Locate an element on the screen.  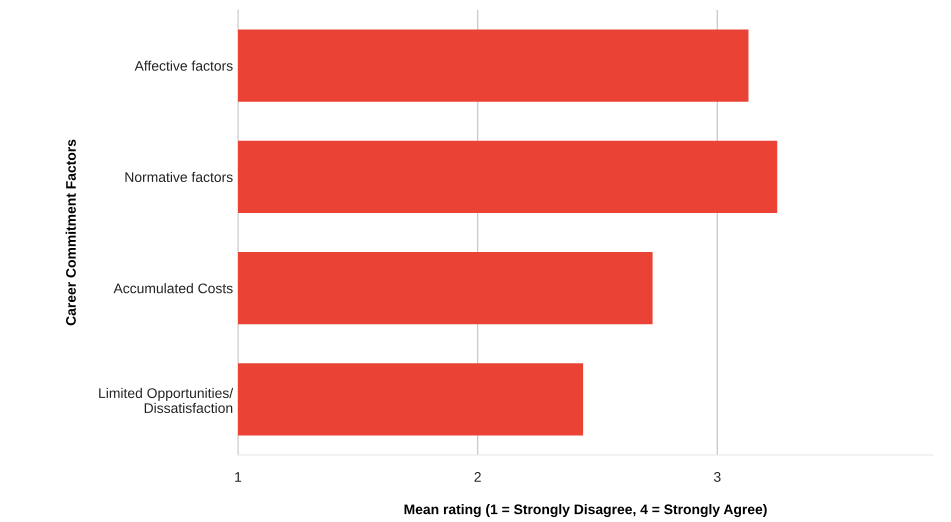
y-tick-label: Affective factors is located at coordinates (183, 65).